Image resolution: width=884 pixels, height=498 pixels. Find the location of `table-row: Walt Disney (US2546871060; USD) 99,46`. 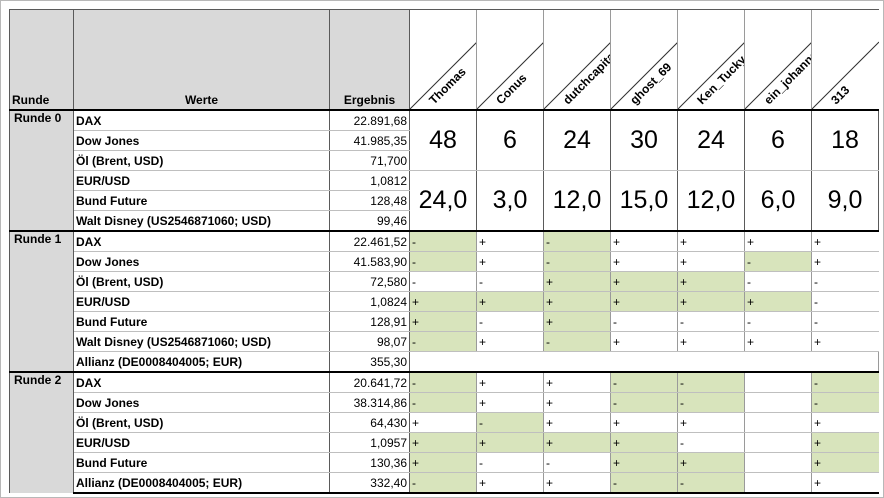

table-row: Walt Disney (US2546871060; USD) 99,46 is located at coordinates (444, 221).